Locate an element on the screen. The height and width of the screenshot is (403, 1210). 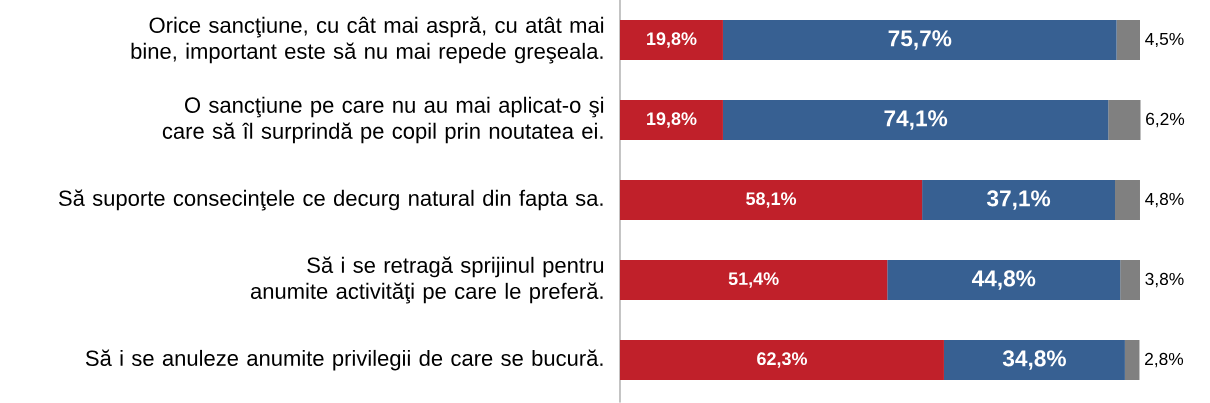
data-label: 34,8% is located at coordinates (1034, 360).